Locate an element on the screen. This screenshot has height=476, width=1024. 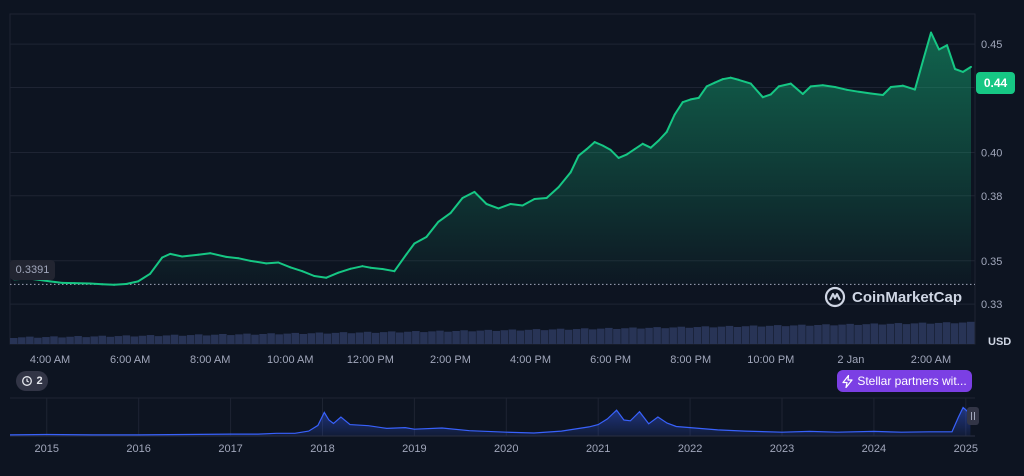
range-handle-right is located at coordinates (973, 416).